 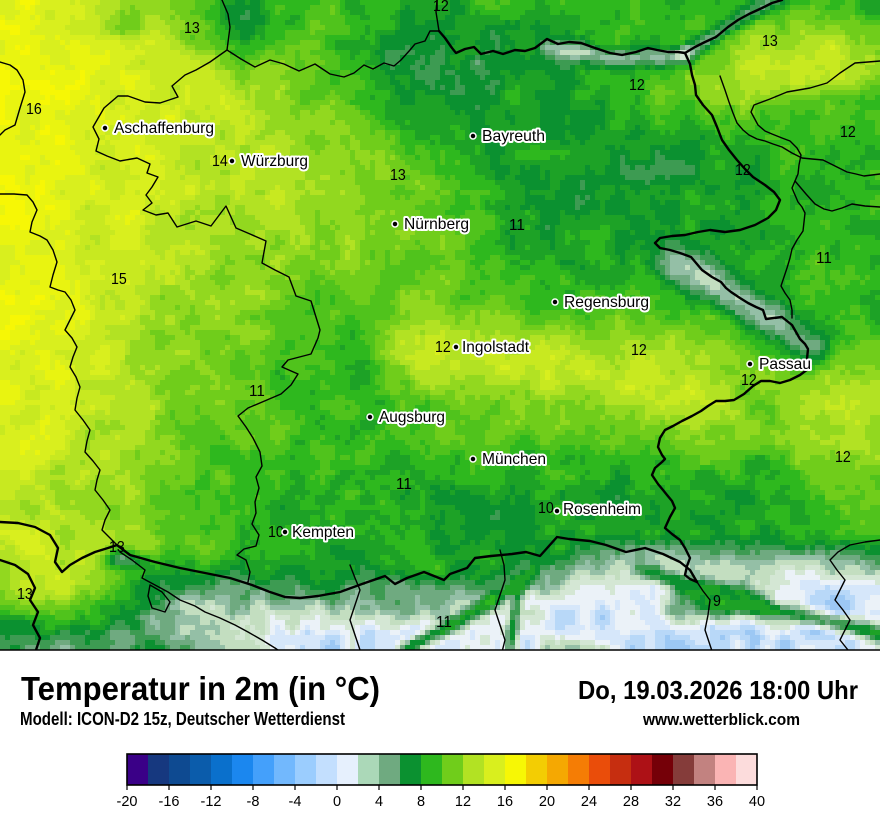 What do you see at coordinates (379, 802) in the screenshot?
I see `svg-text: 4` at bounding box center [379, 802].